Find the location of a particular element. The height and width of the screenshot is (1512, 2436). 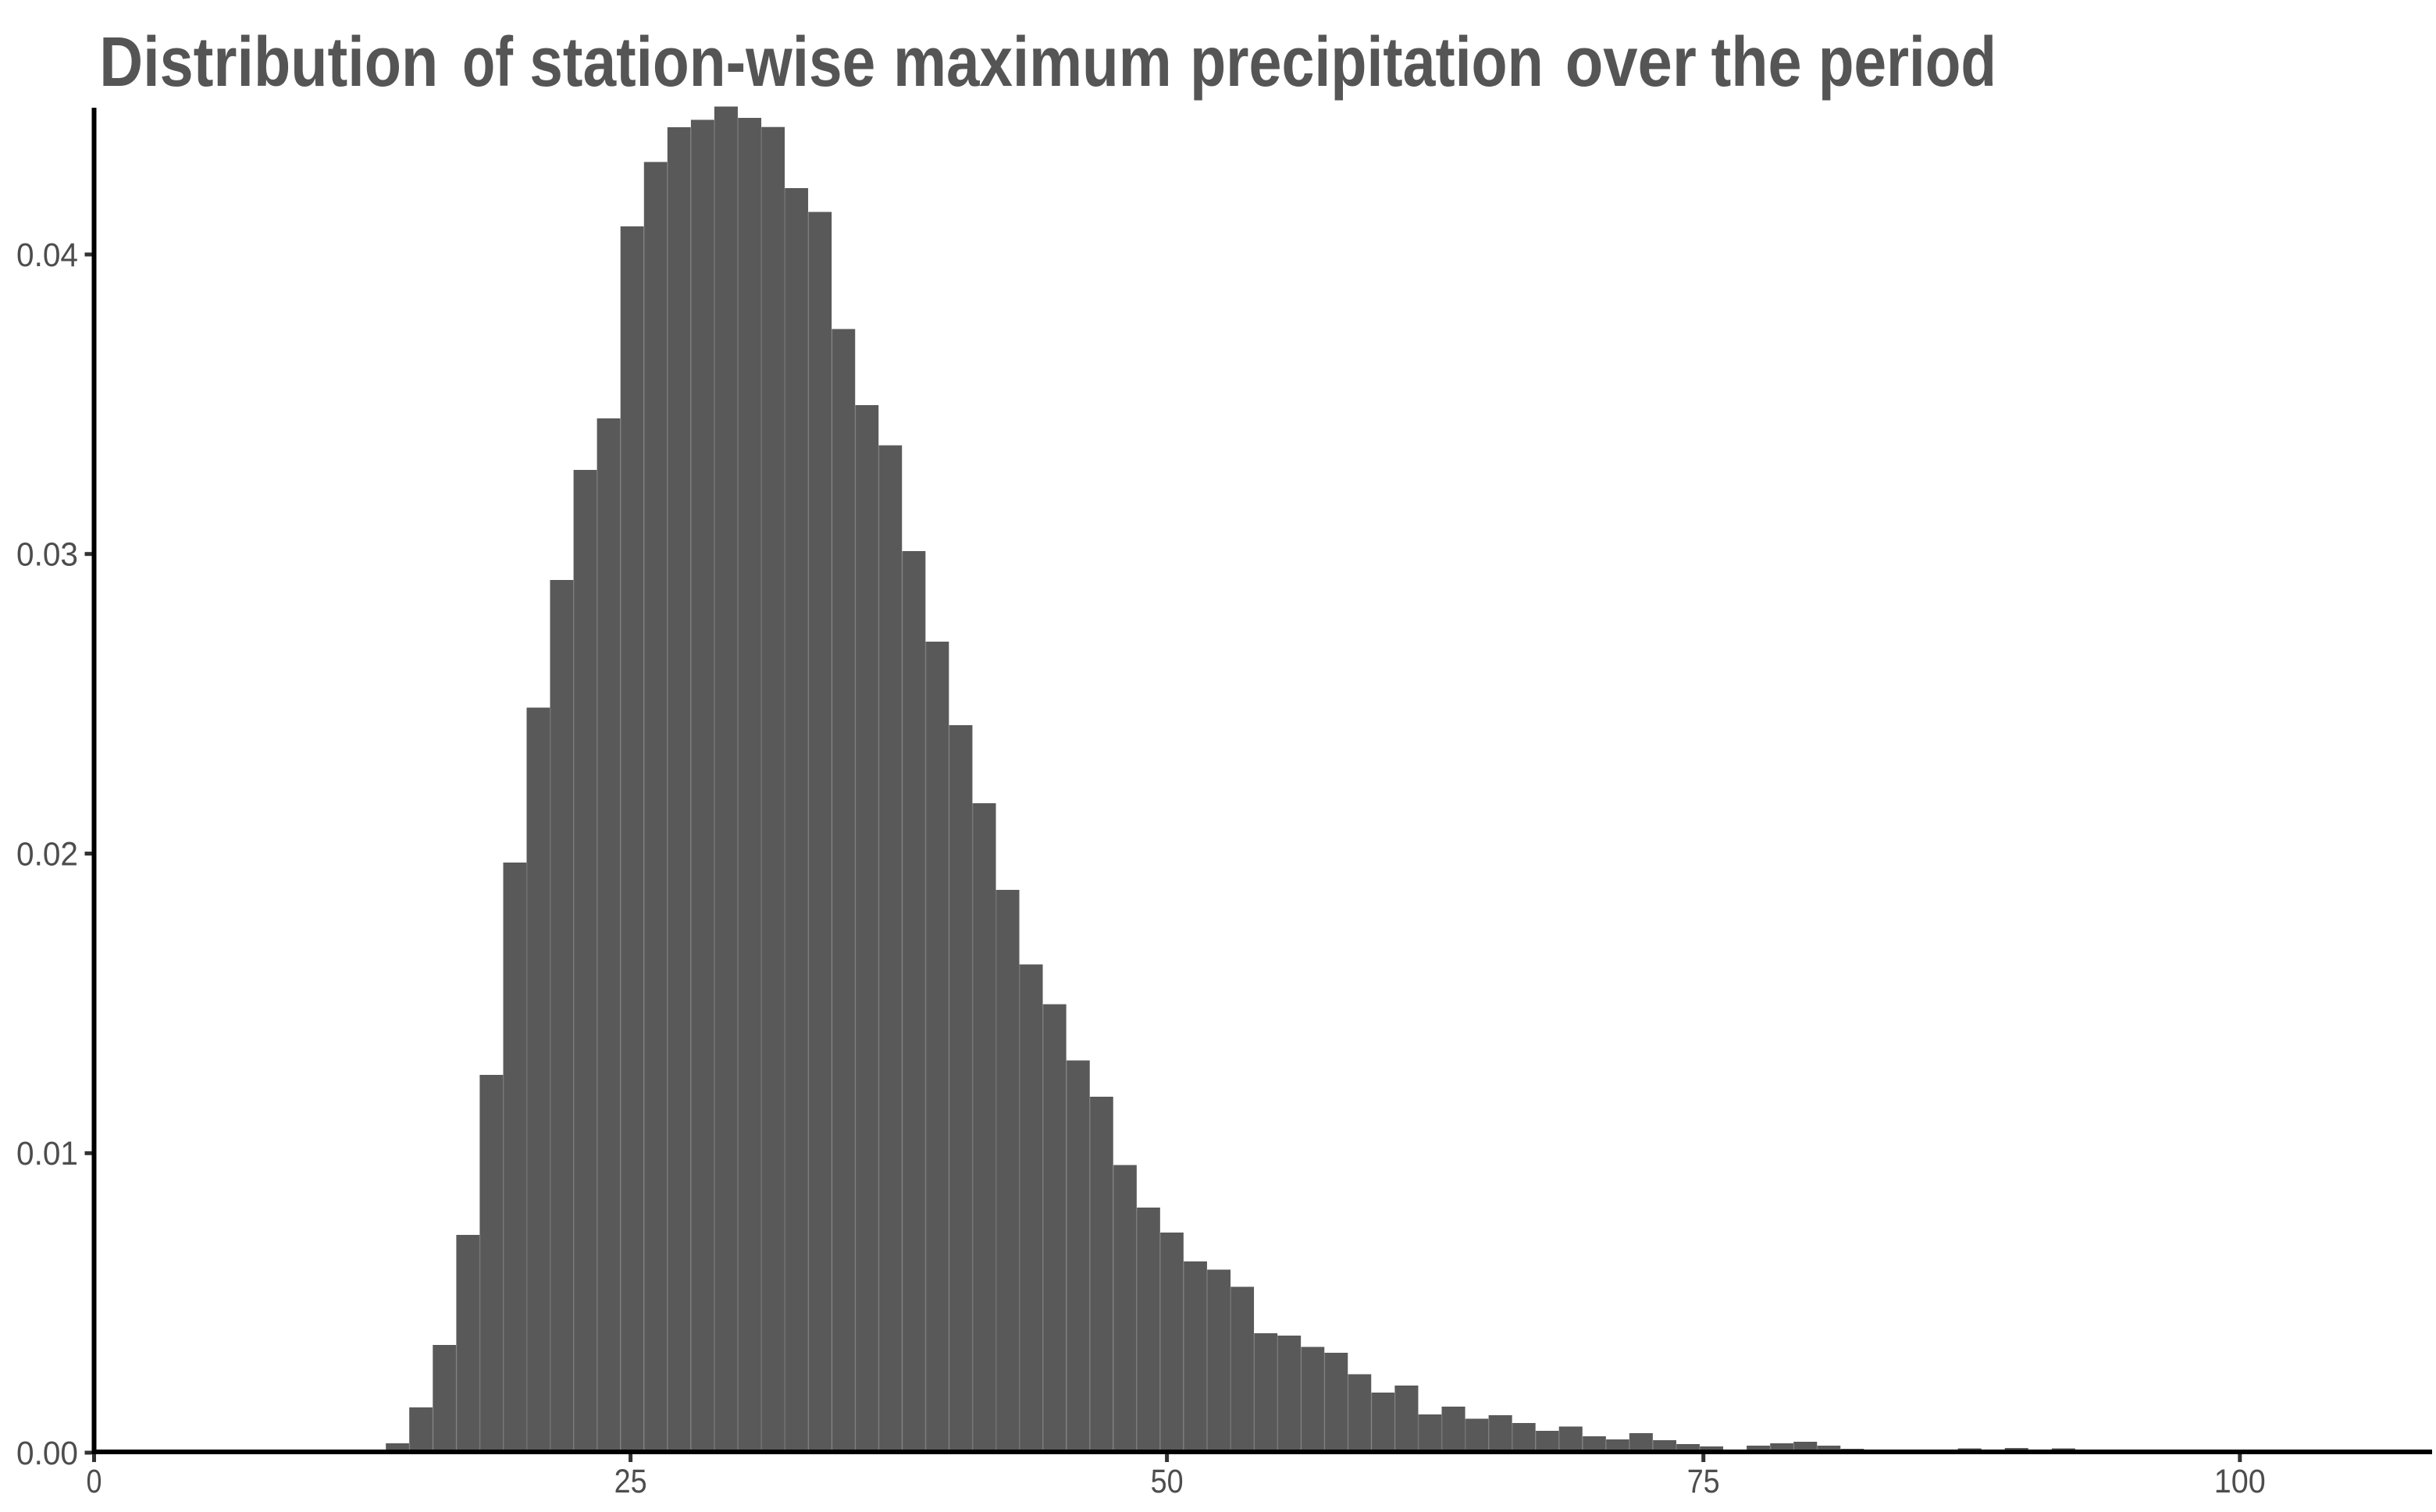

svg-text: period is located at coordinates (1907, 62).